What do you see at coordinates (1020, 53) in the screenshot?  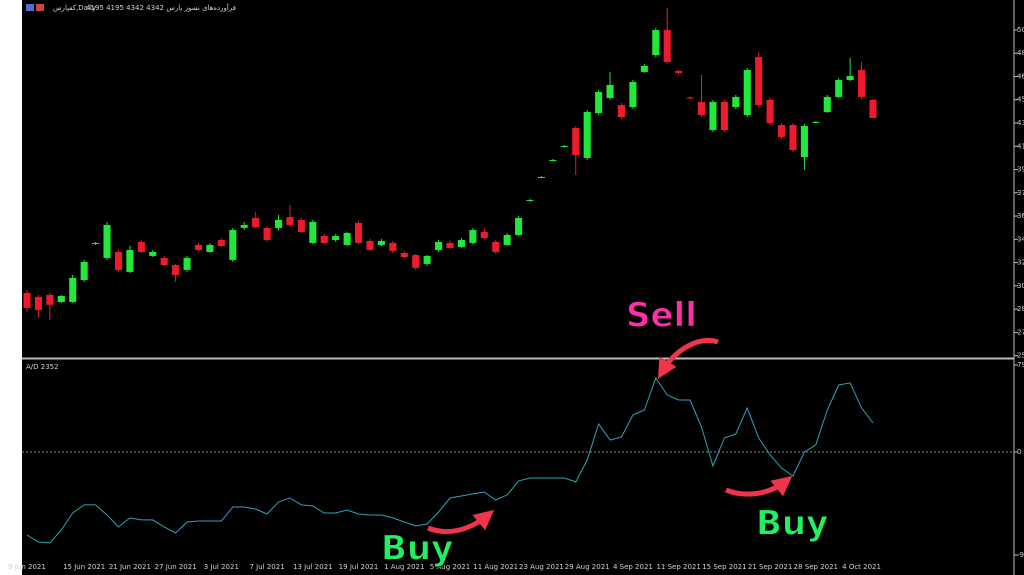 I see `y-tick-label: 48` at bounding box center [1020, 53].